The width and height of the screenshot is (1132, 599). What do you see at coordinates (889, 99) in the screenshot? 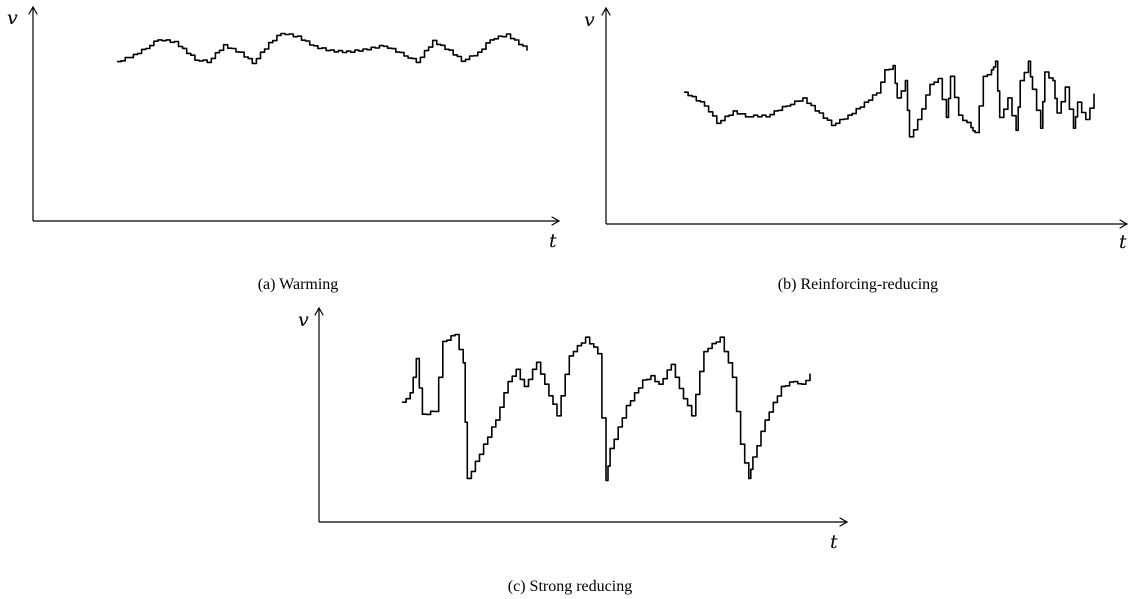
I see `panel-b-series-line` at bounding box center [889, 99].